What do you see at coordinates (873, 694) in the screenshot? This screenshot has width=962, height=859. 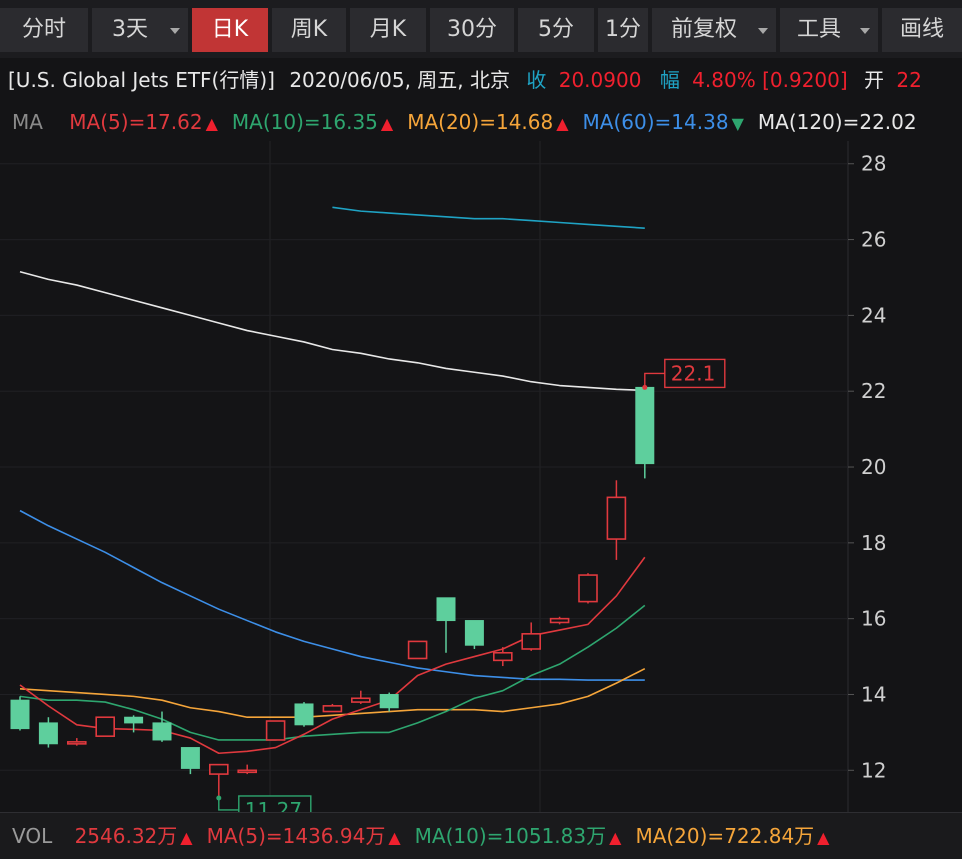 I see `y-tick-label: 14` at bounding box center [873, 694].